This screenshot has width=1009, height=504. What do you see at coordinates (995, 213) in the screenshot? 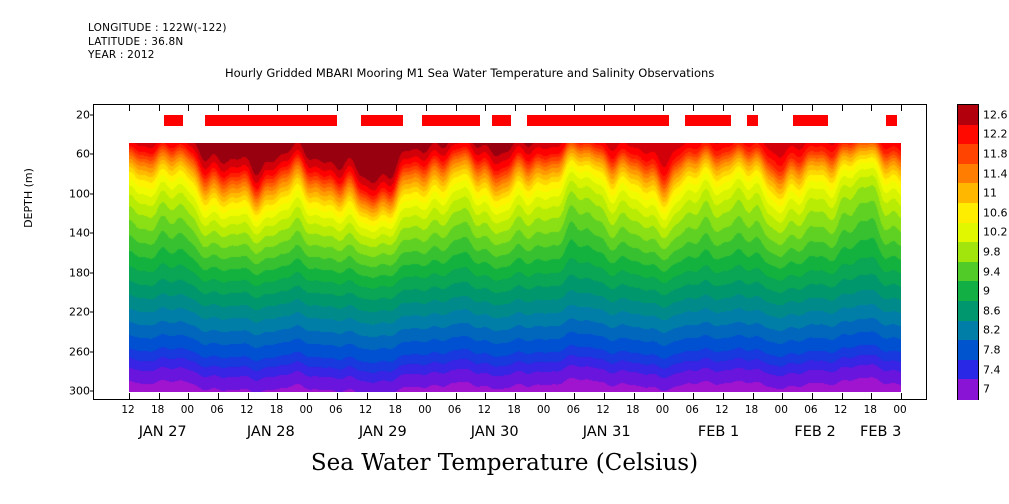
I see `colorbar-tick-label: 10.6` at bounding box center [995, 213].